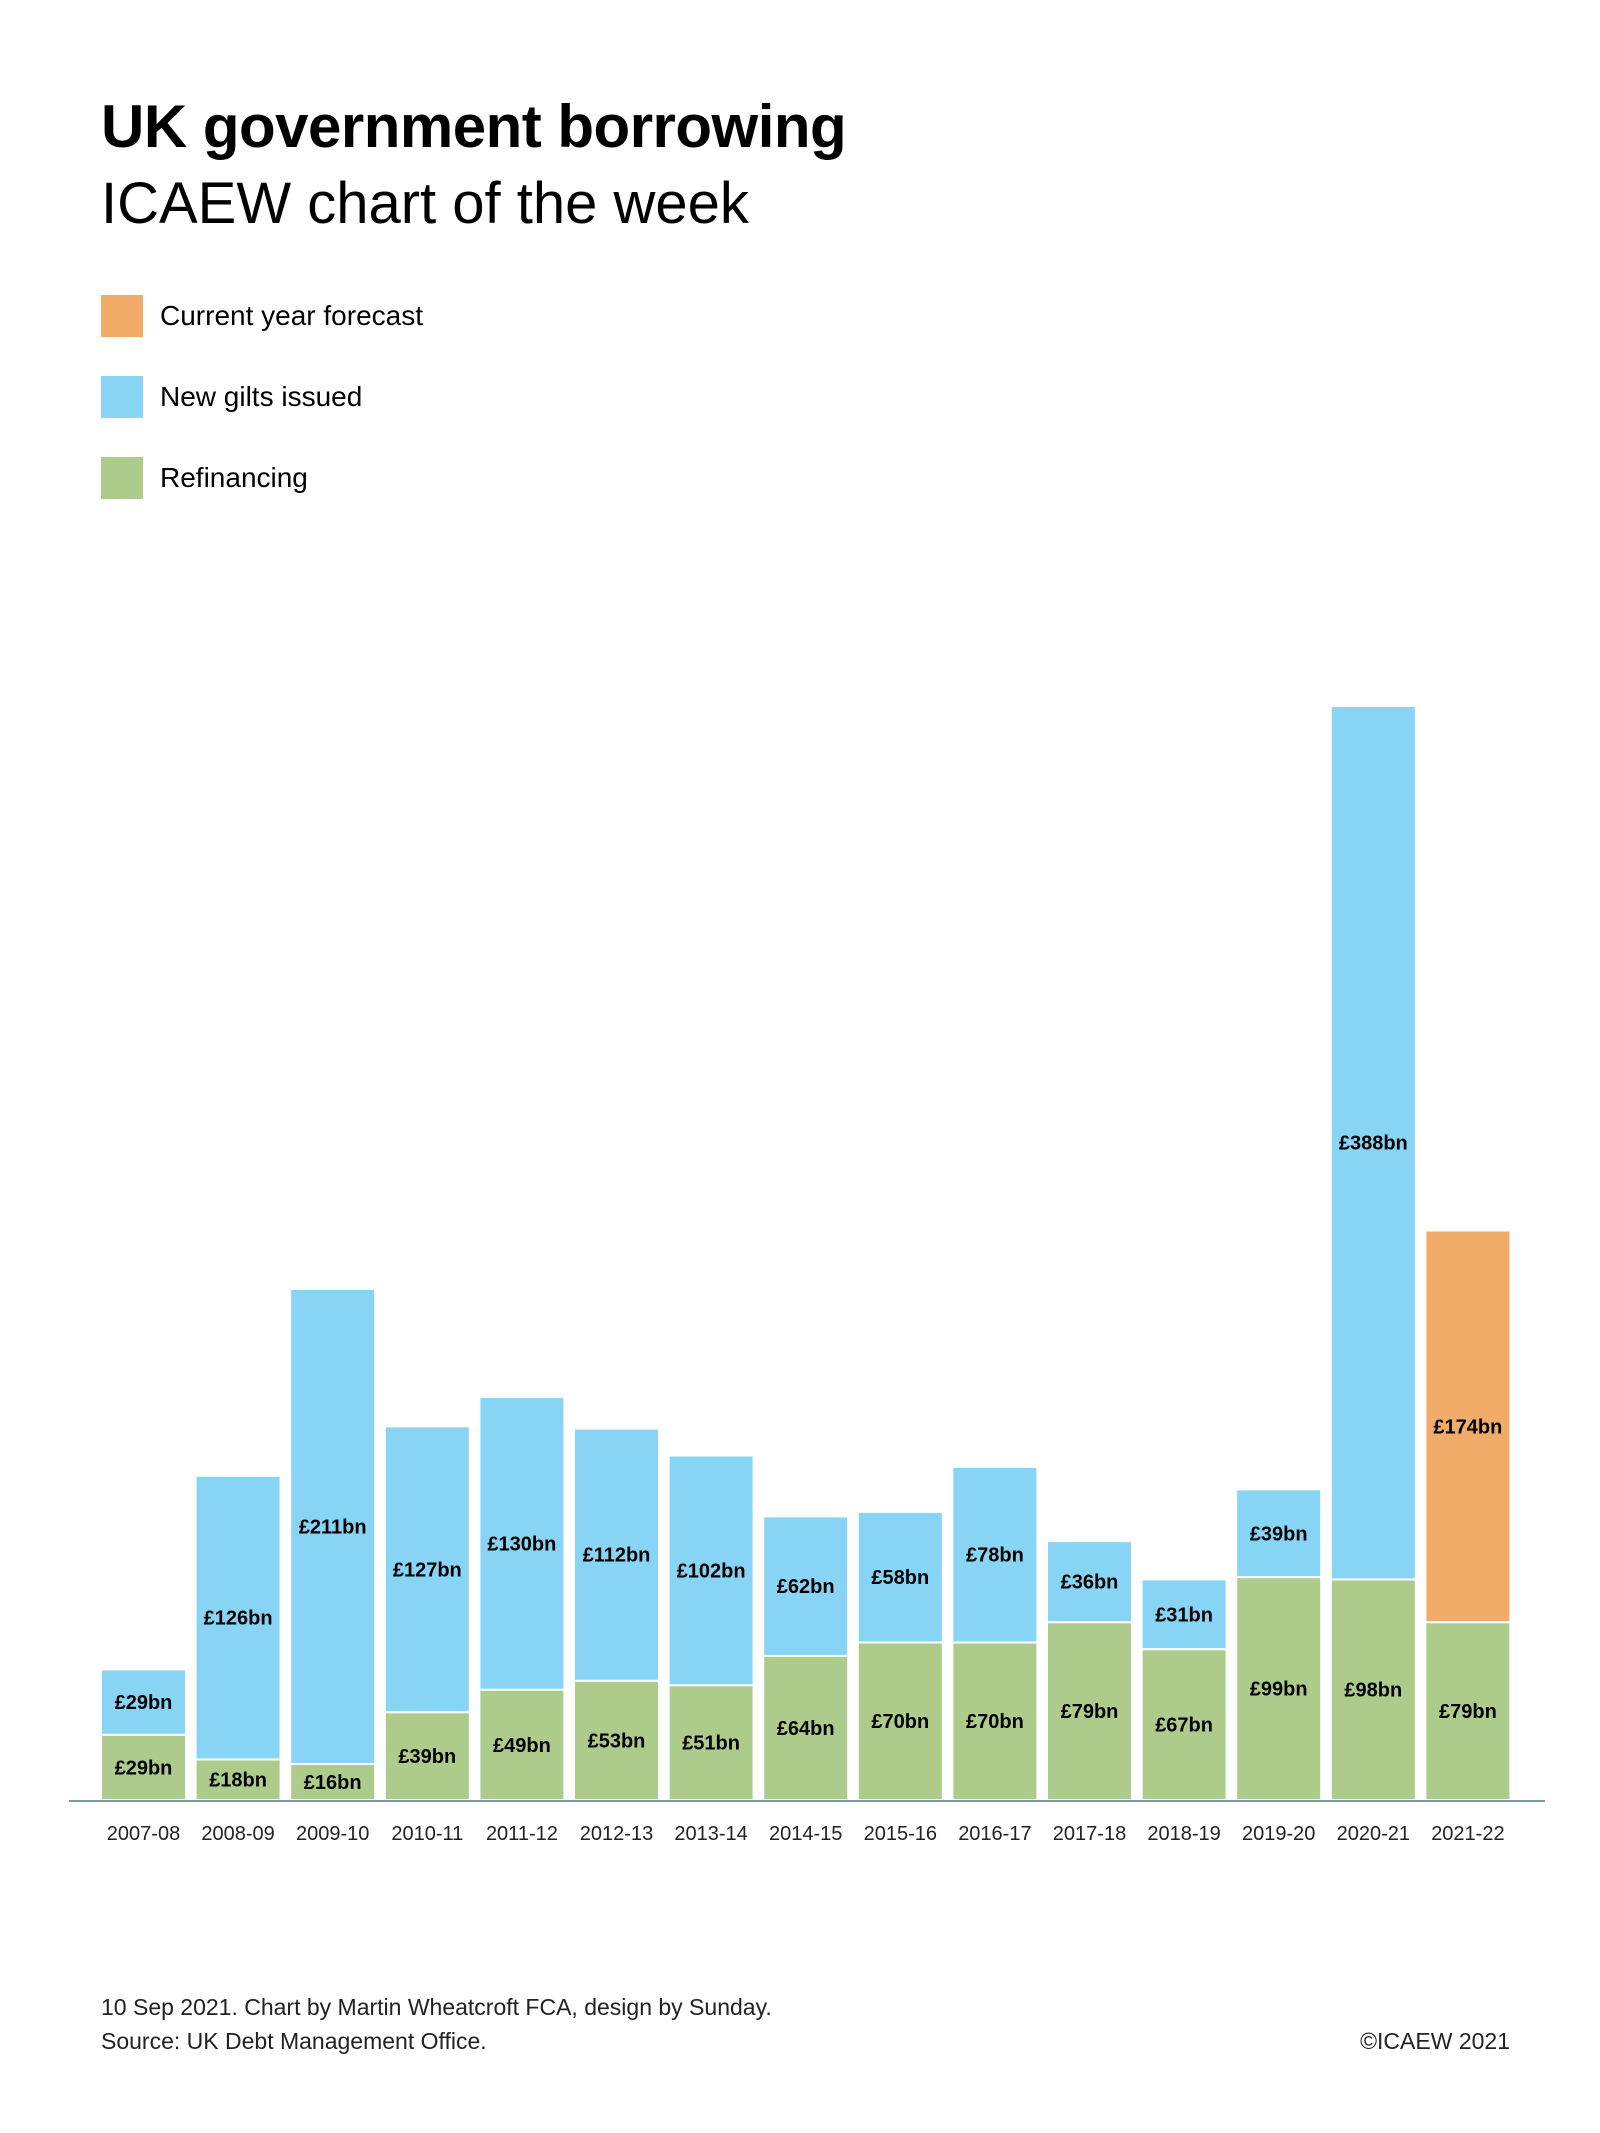 This screenshot has width=1600, height=2133. I want to click on data-label: £78bn, so click(995, 1556).